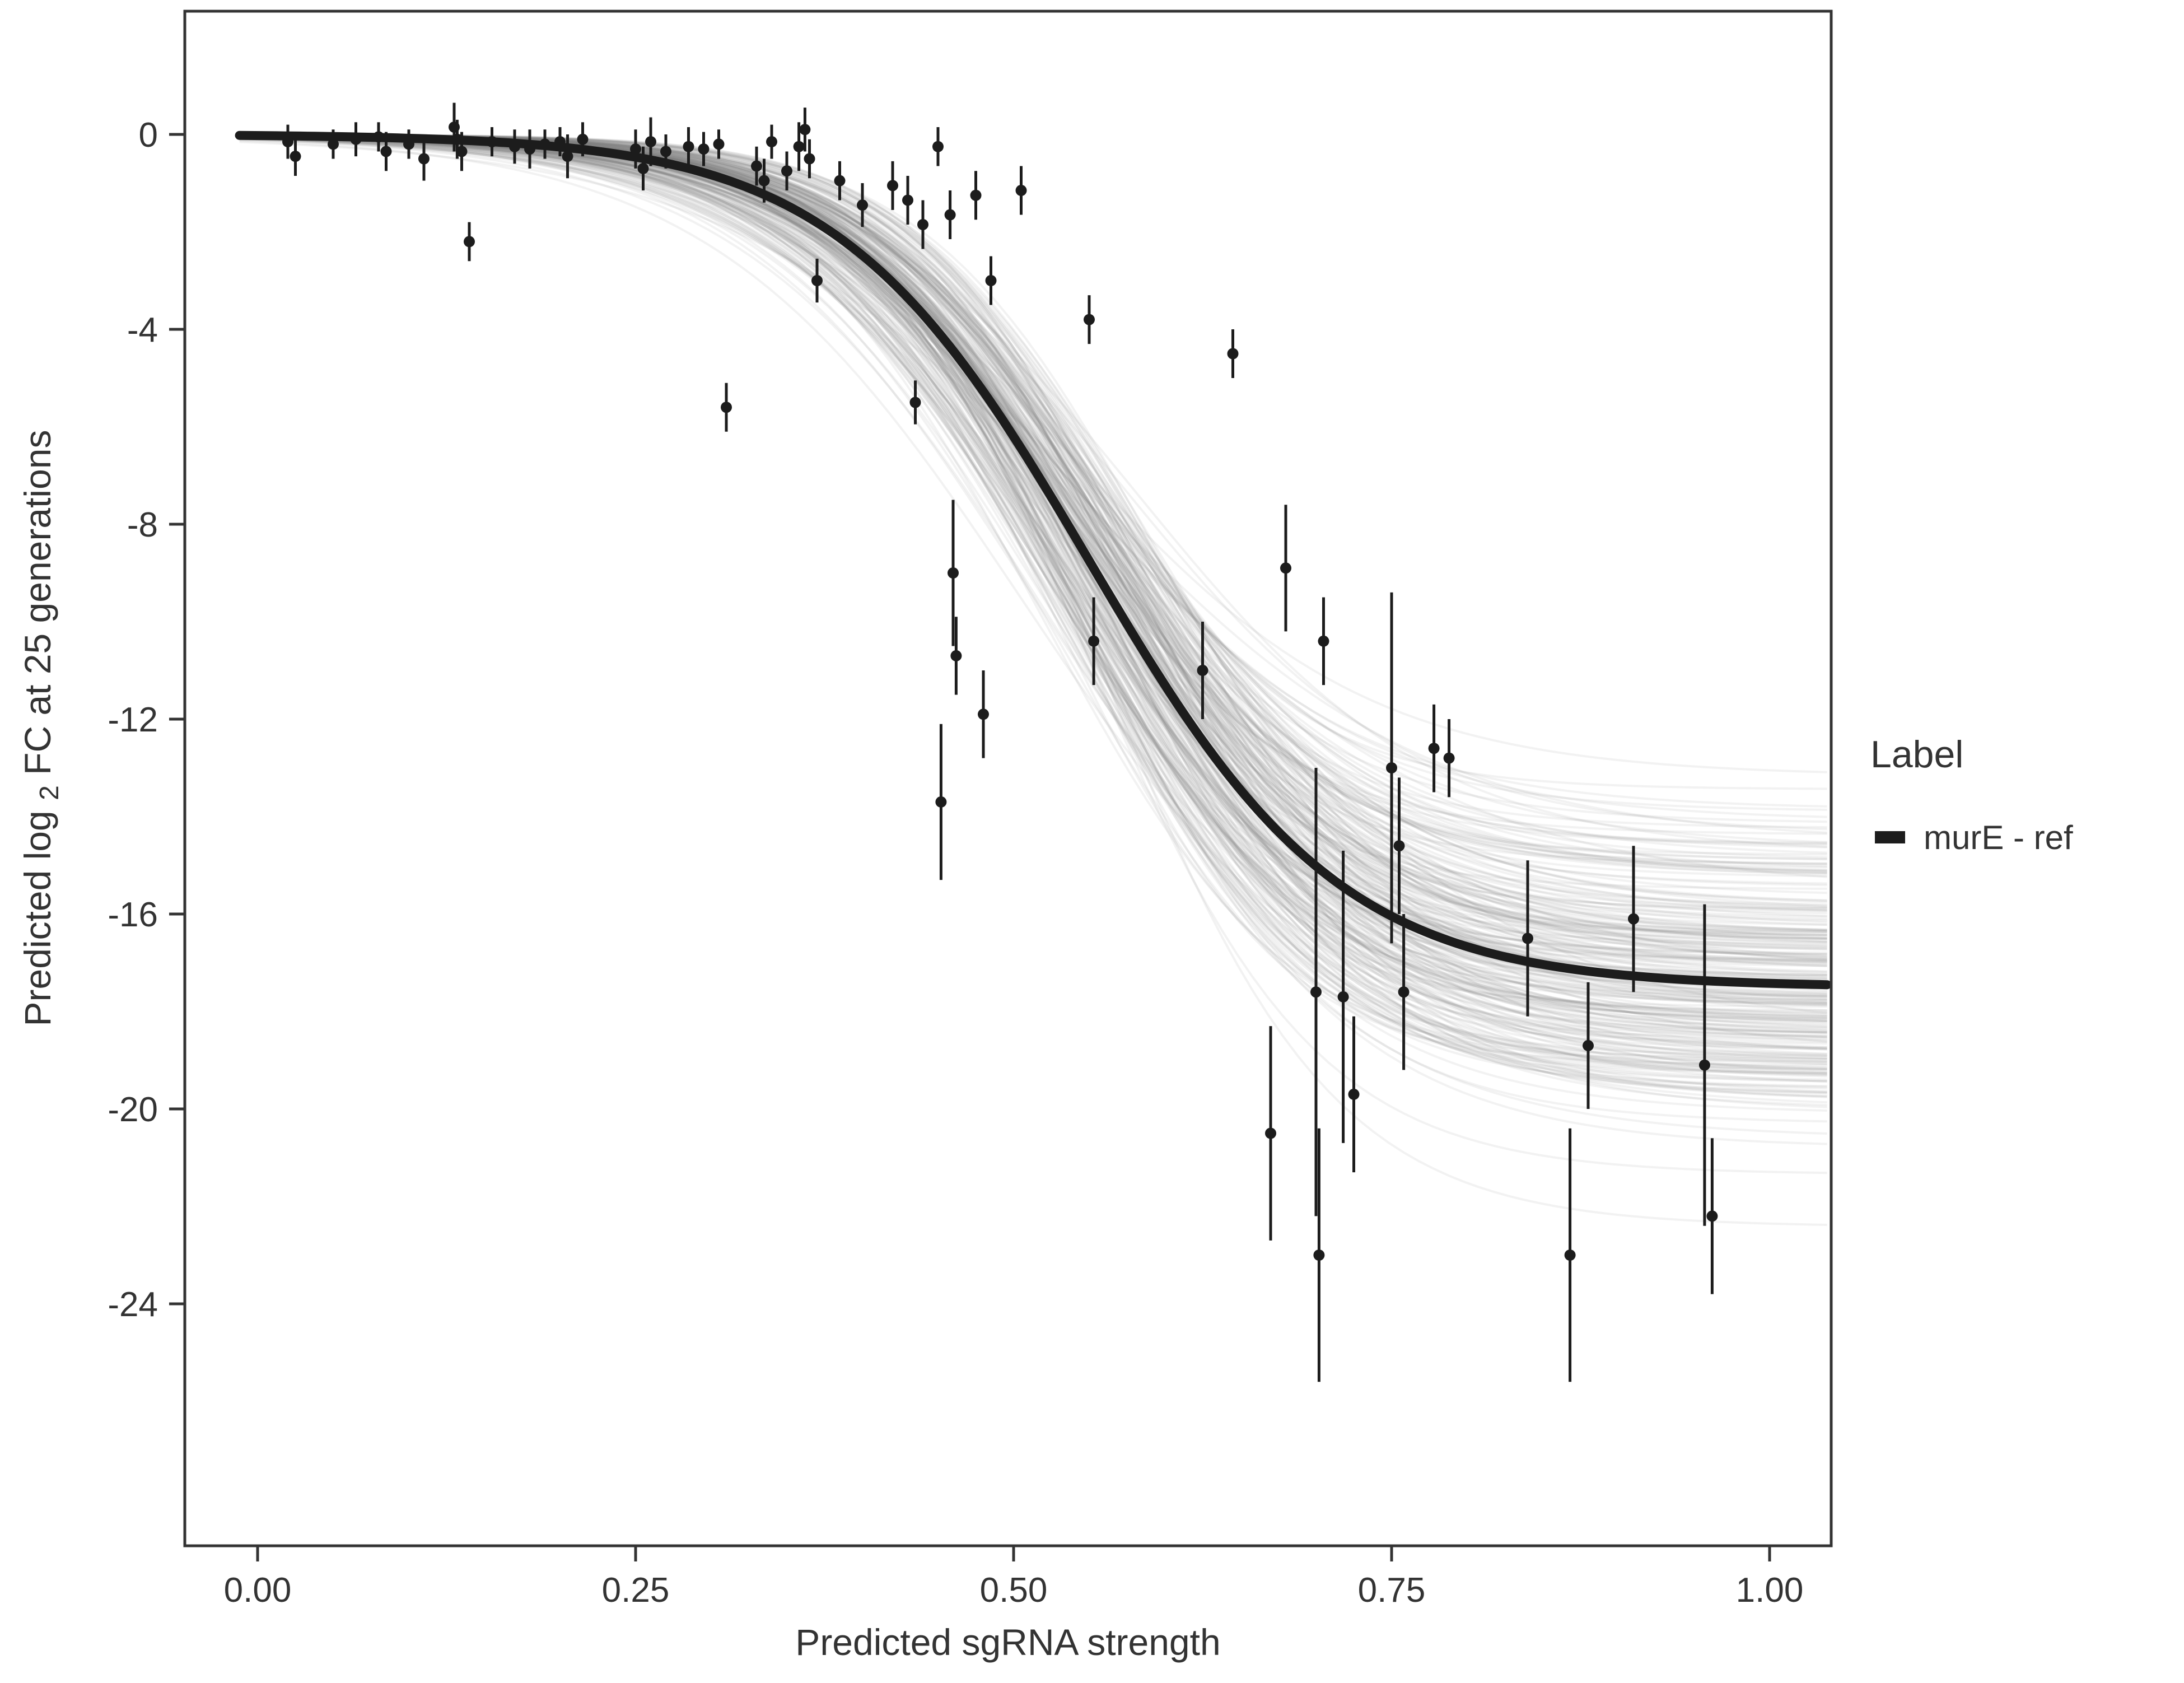 The width and height of the screenshot is (2184, 1683). I want to click on x-tick-label: 1.00, so click(1770, 1590).